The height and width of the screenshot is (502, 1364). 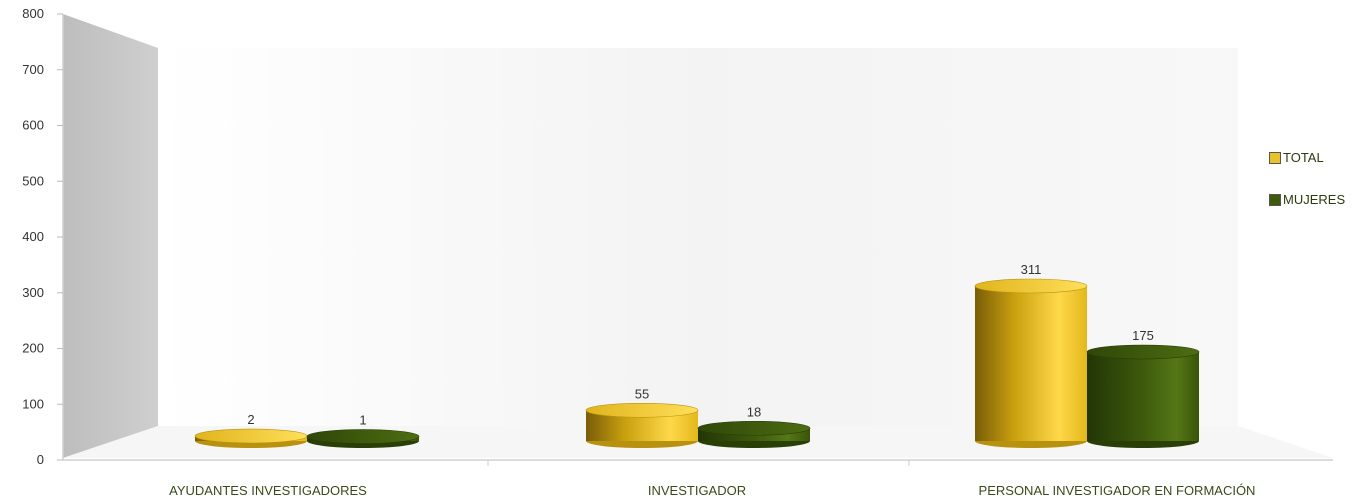 What do you see at coordinates (33, 236) in the screenshot?
I see `y-tick-label: 400` at bounding box center [33, 236].